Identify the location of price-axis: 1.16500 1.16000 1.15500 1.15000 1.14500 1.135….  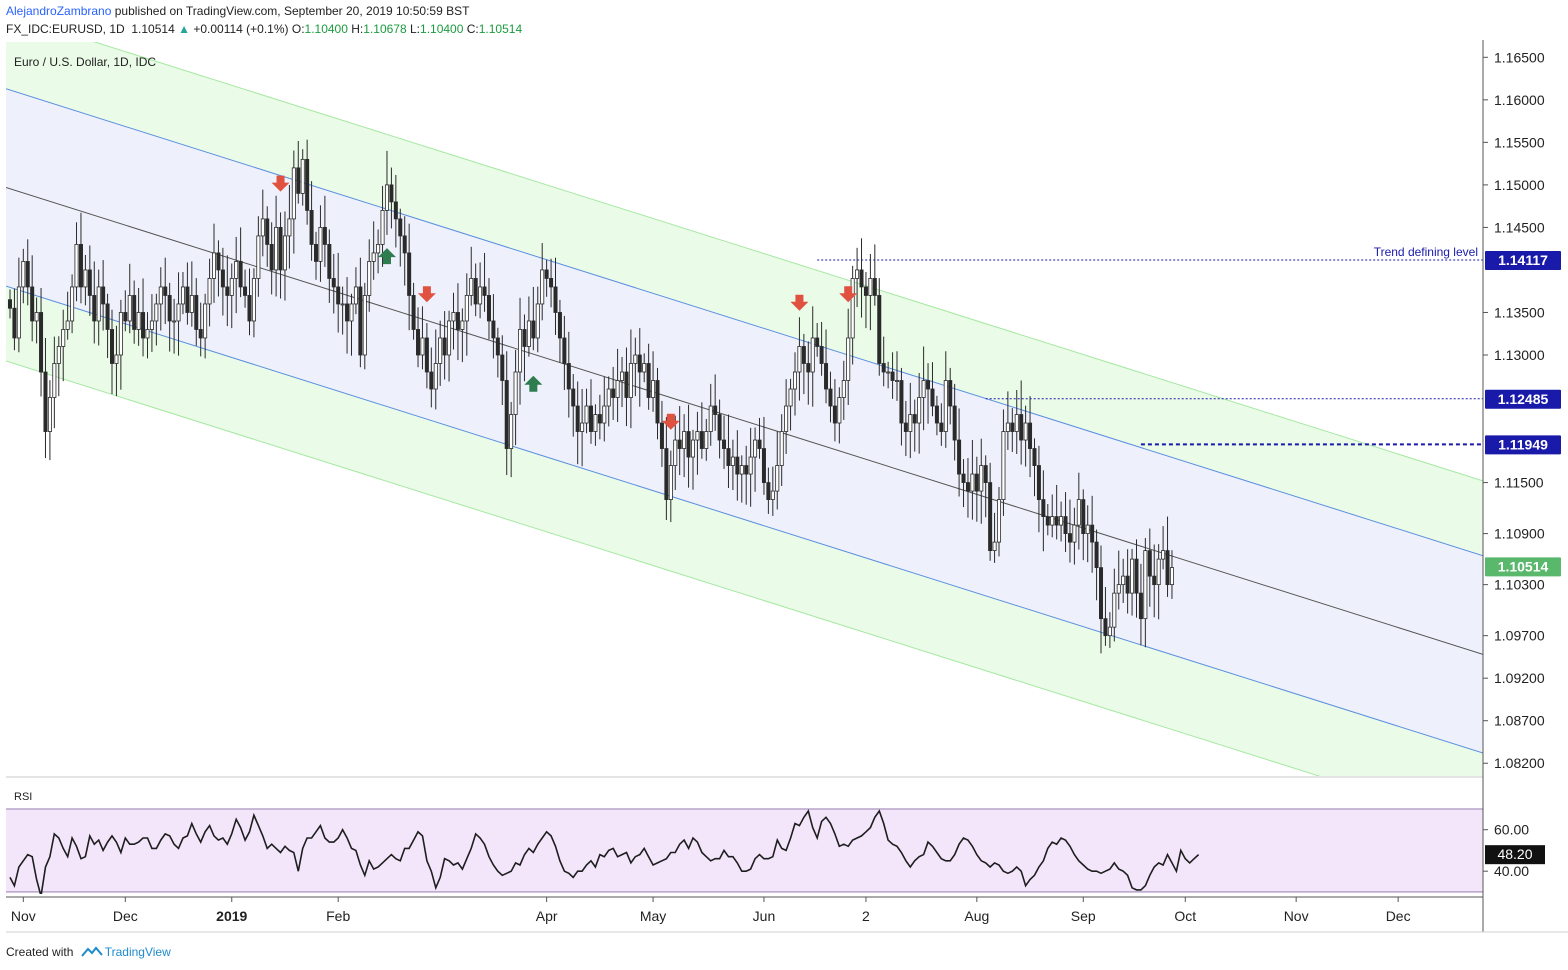
(1514, 410).